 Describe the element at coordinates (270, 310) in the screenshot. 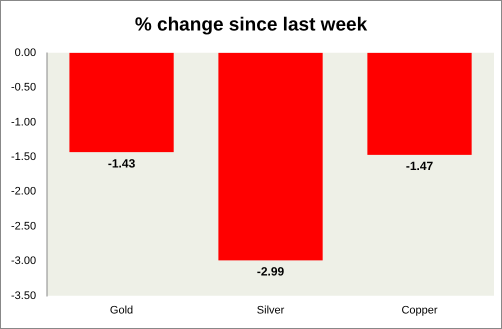

I see `x-tick-label: Silver` at that location.